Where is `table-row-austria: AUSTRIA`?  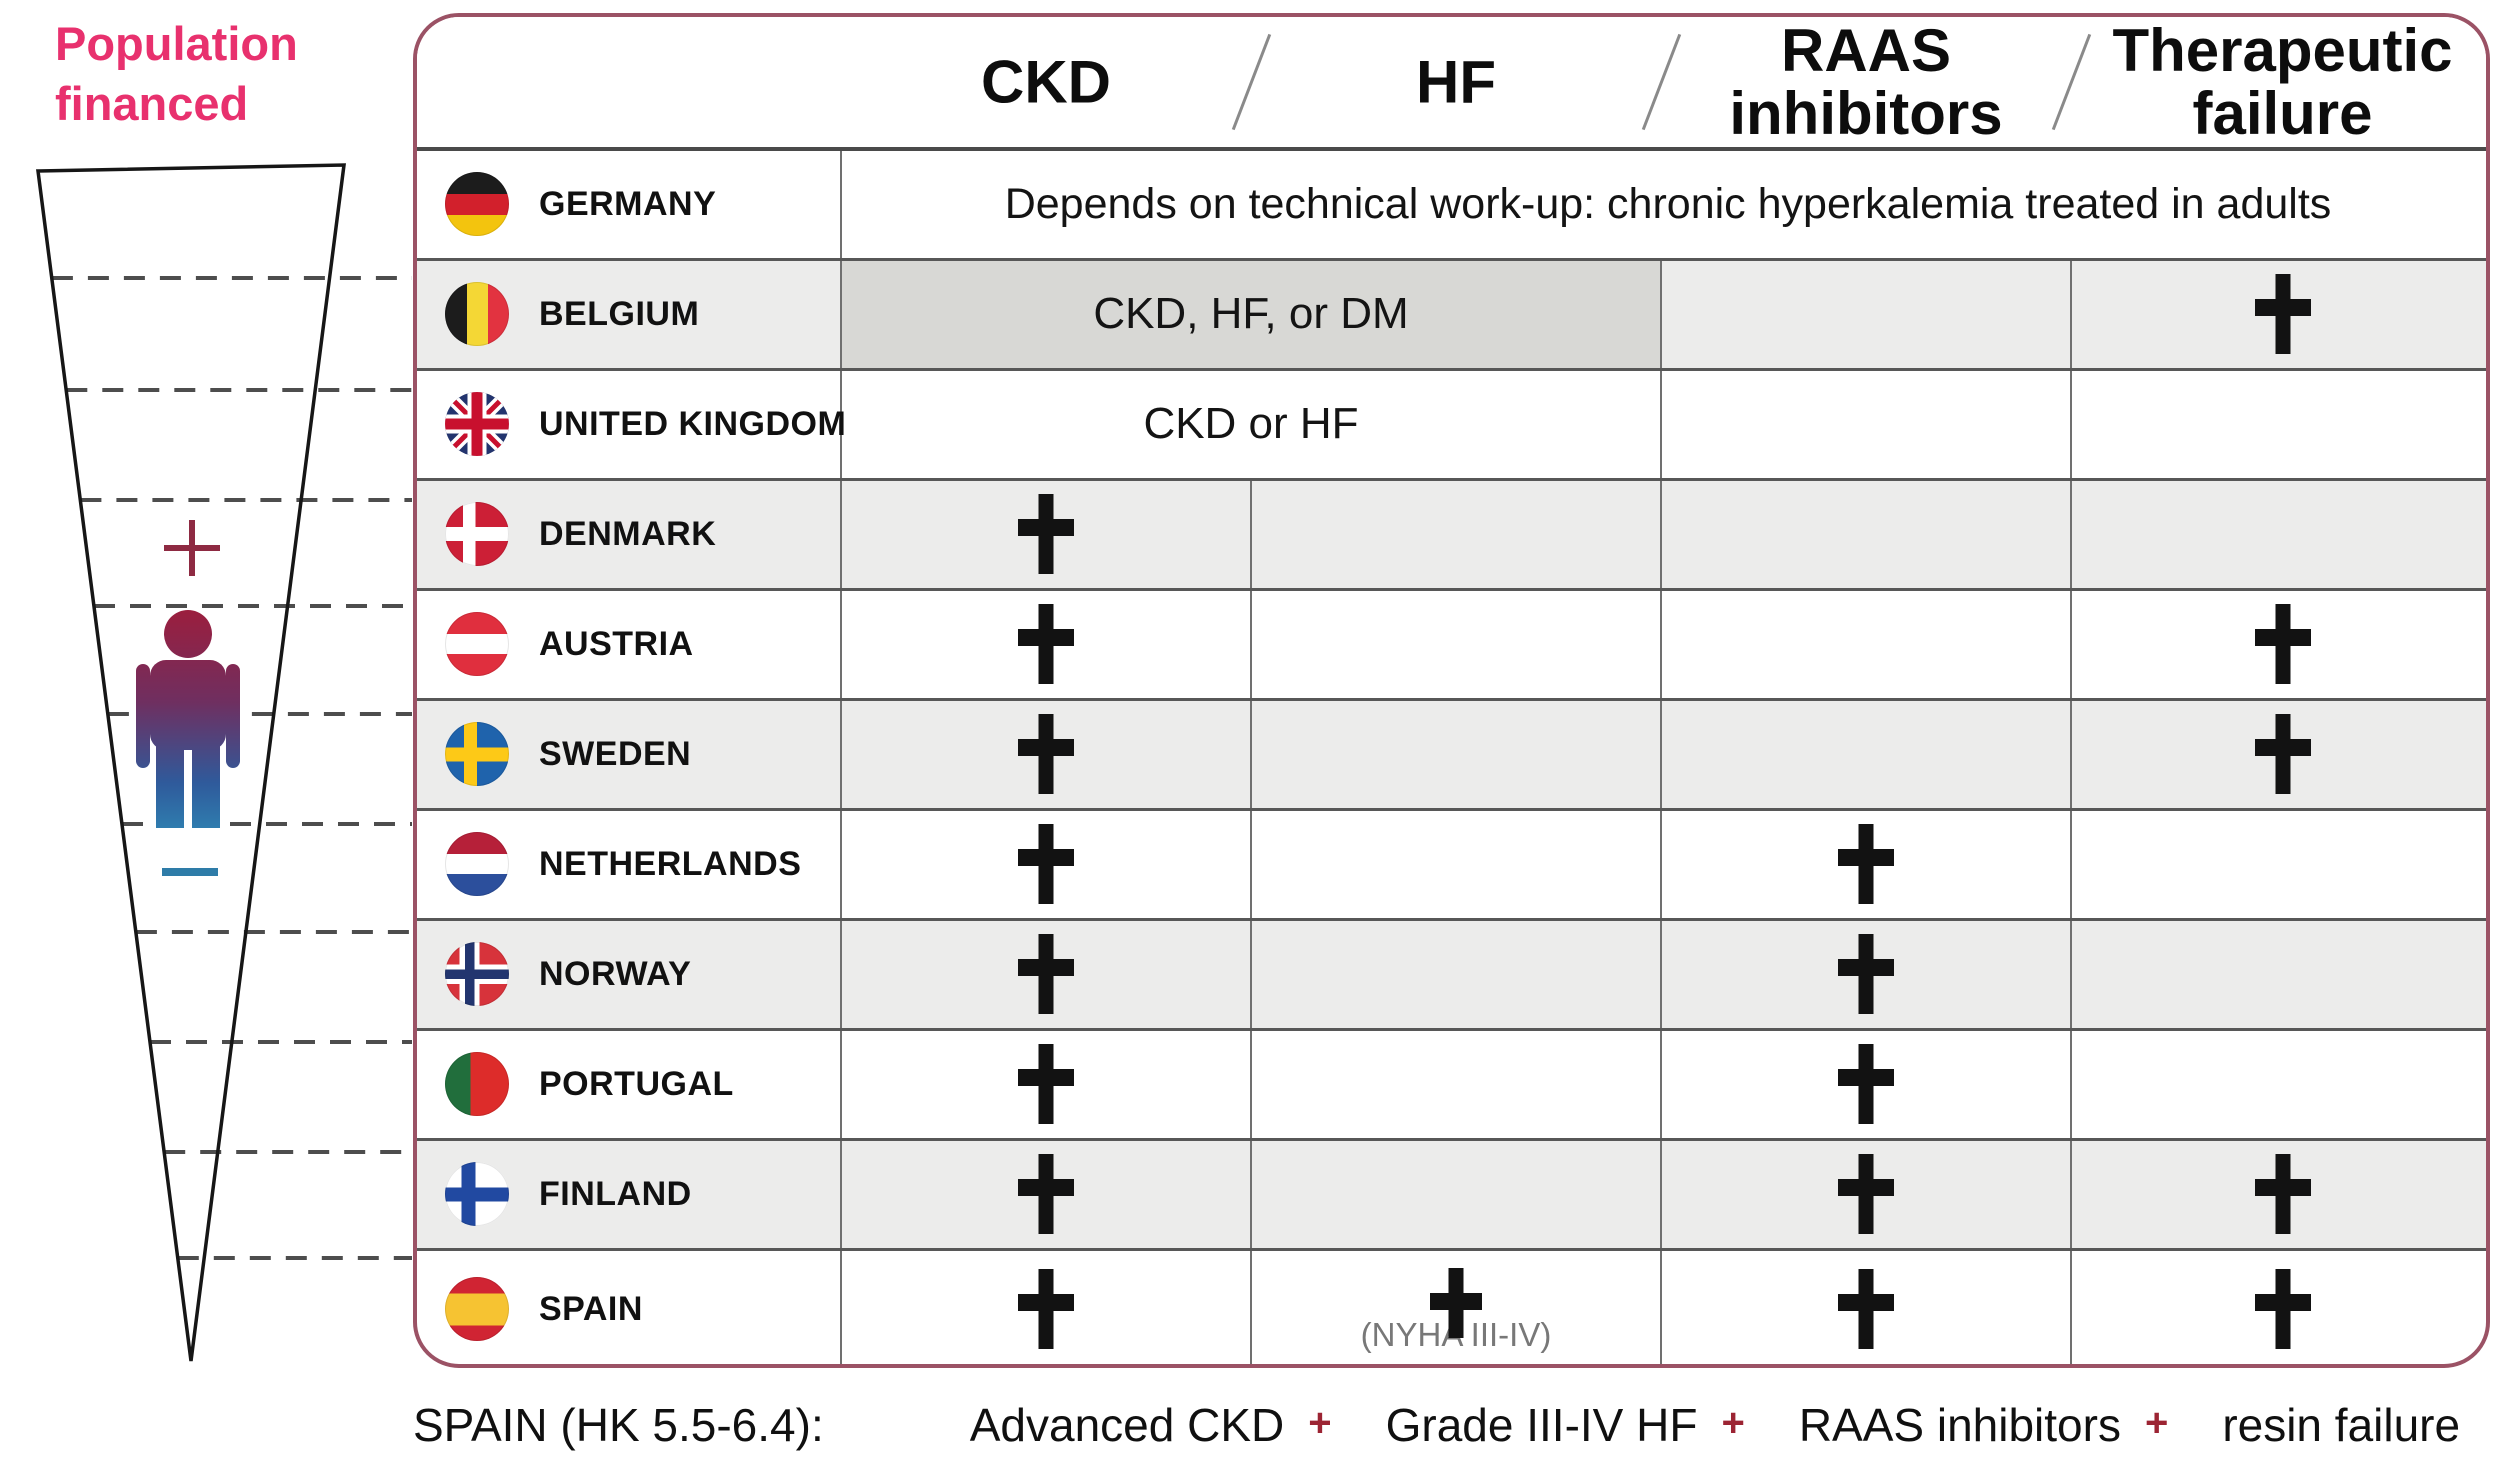
table-row-austria: AUSTRIA is located at coordinates (1451, 643).